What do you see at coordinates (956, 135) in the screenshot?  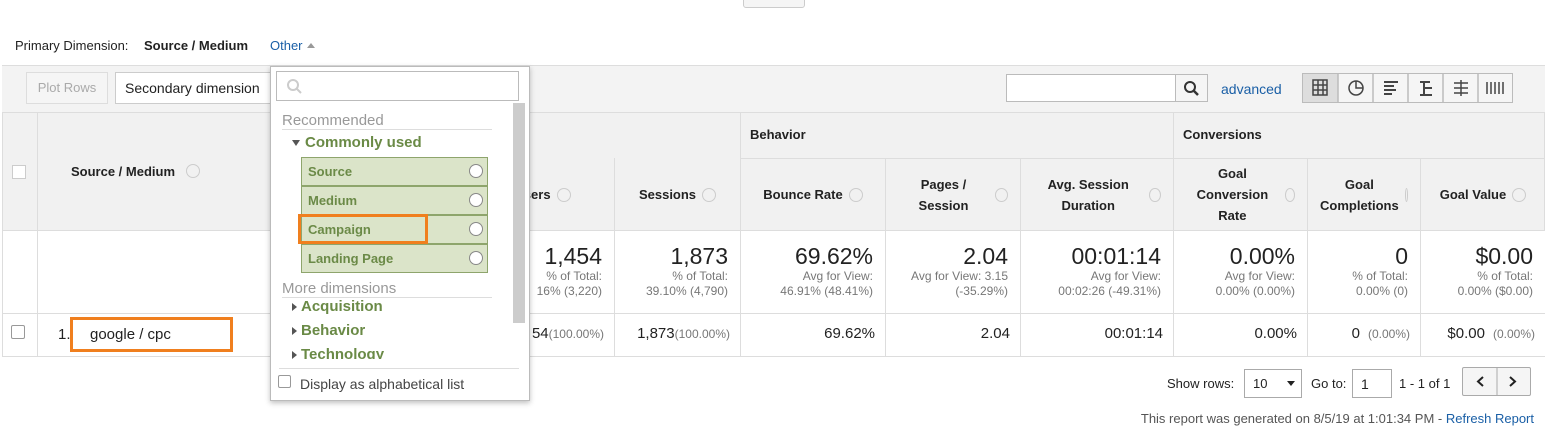 I see `group-header: Behavior` at bounding box center [956, 135].